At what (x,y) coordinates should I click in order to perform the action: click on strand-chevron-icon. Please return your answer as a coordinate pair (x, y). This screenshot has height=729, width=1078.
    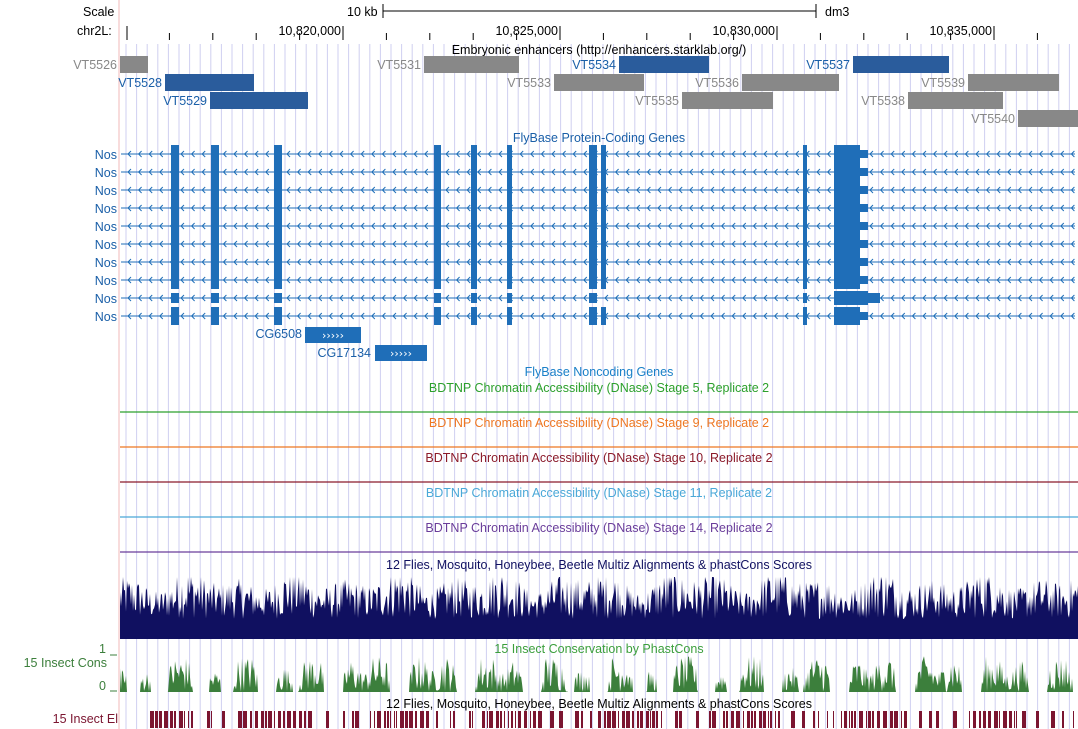
    Looking at the image, I should click on (601, 226).